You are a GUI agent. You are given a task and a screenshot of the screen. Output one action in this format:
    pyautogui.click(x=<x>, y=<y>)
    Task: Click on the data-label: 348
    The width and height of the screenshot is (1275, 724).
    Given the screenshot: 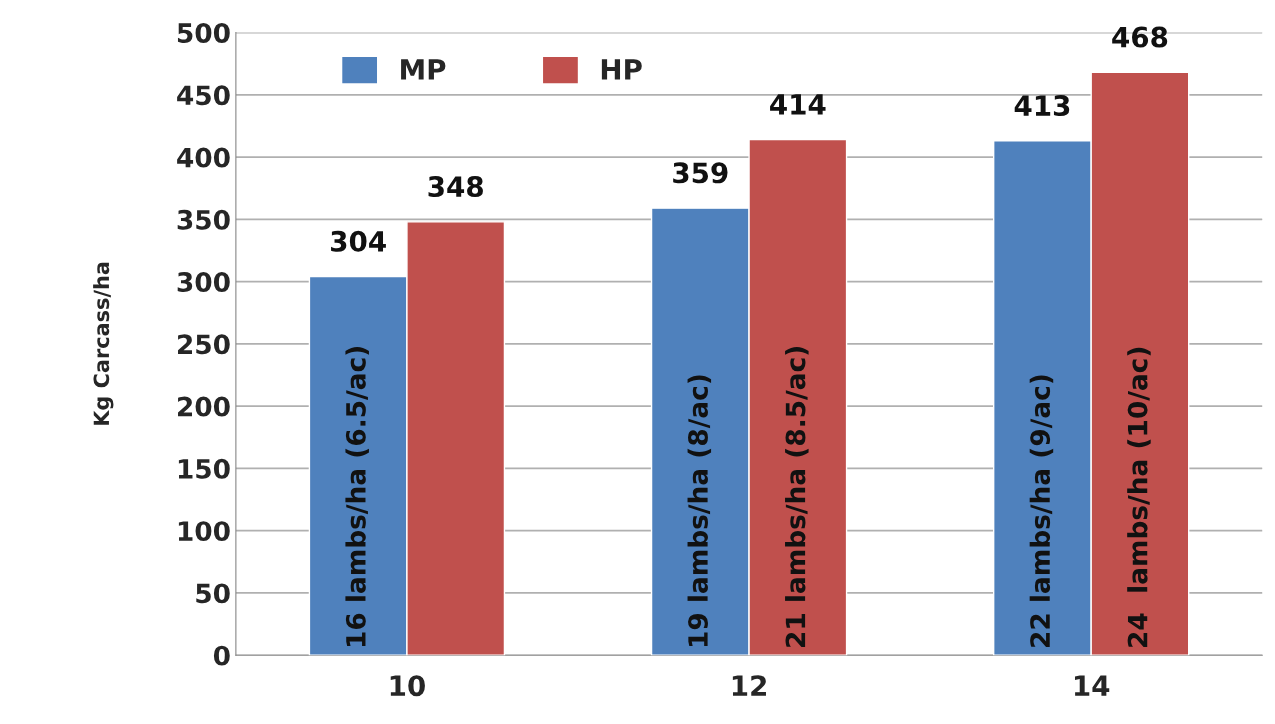 What is the action you would take?
    pyautogui.click(x=455, y=187)
    